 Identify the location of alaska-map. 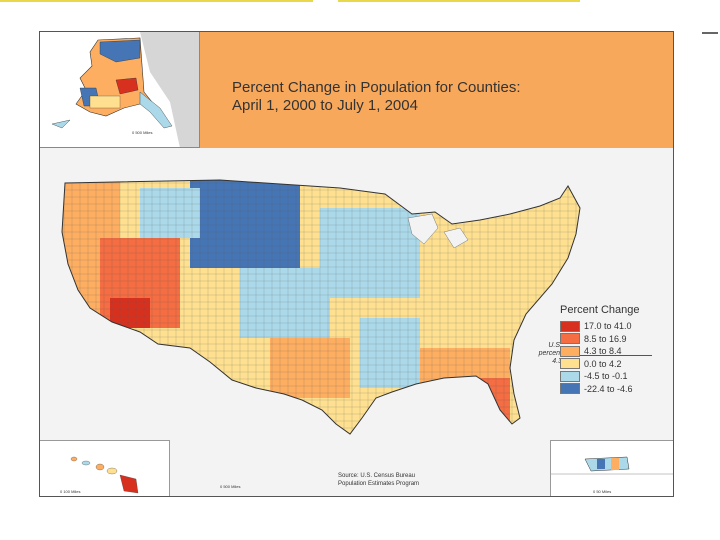
(125, 89).